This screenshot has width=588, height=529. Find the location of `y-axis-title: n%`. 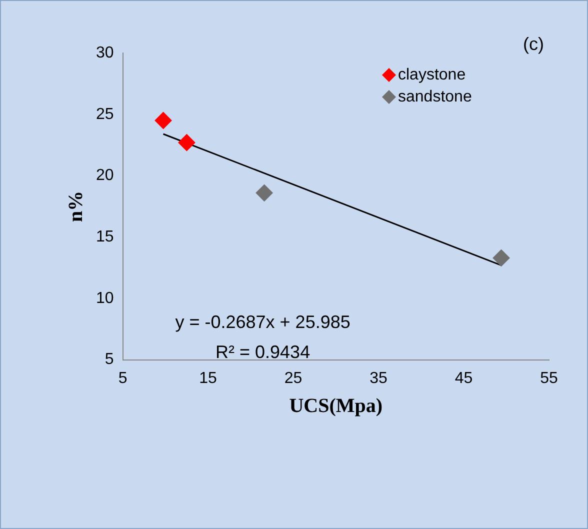

y-axis-title: n% is located at coordinates (76, 206).